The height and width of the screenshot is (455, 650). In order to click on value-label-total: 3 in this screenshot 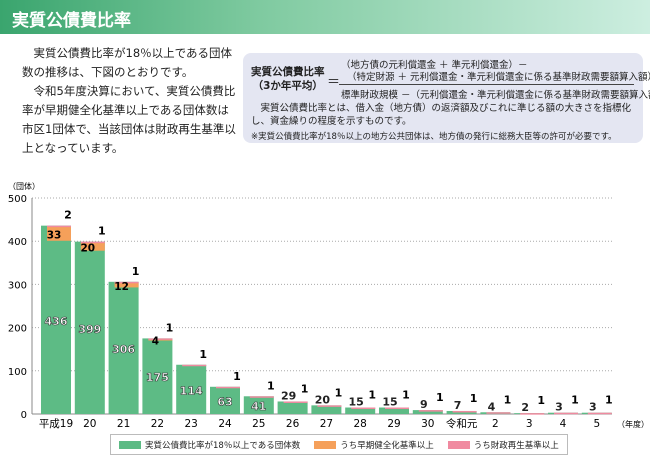, I will do `click(559, 407)`.